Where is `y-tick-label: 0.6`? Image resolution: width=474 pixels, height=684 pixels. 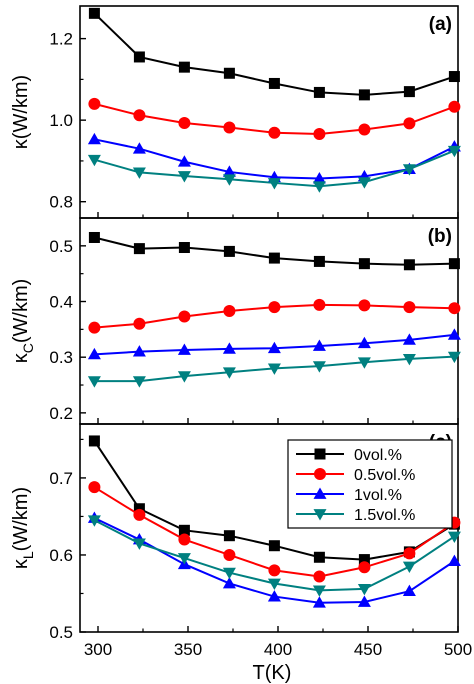 y-tick-label: 0.6 is located at coordinates (61, 555).